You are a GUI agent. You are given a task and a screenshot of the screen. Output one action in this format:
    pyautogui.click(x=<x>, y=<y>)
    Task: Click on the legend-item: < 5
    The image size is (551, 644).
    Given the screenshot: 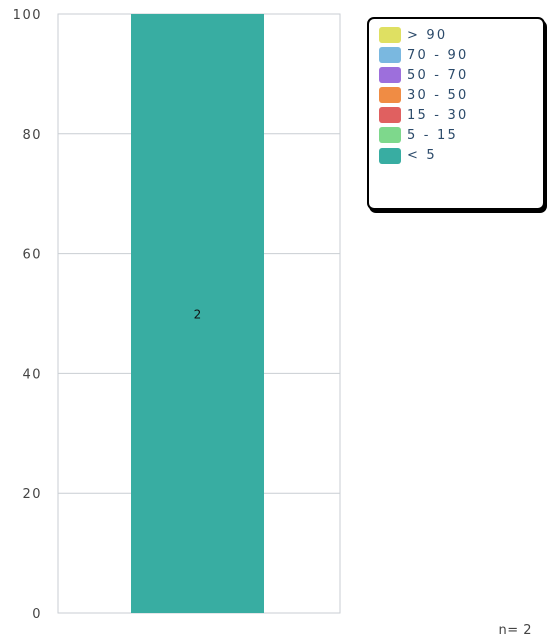 What is the action you would take?
    pyautogui.click(x=457, y=156)
    